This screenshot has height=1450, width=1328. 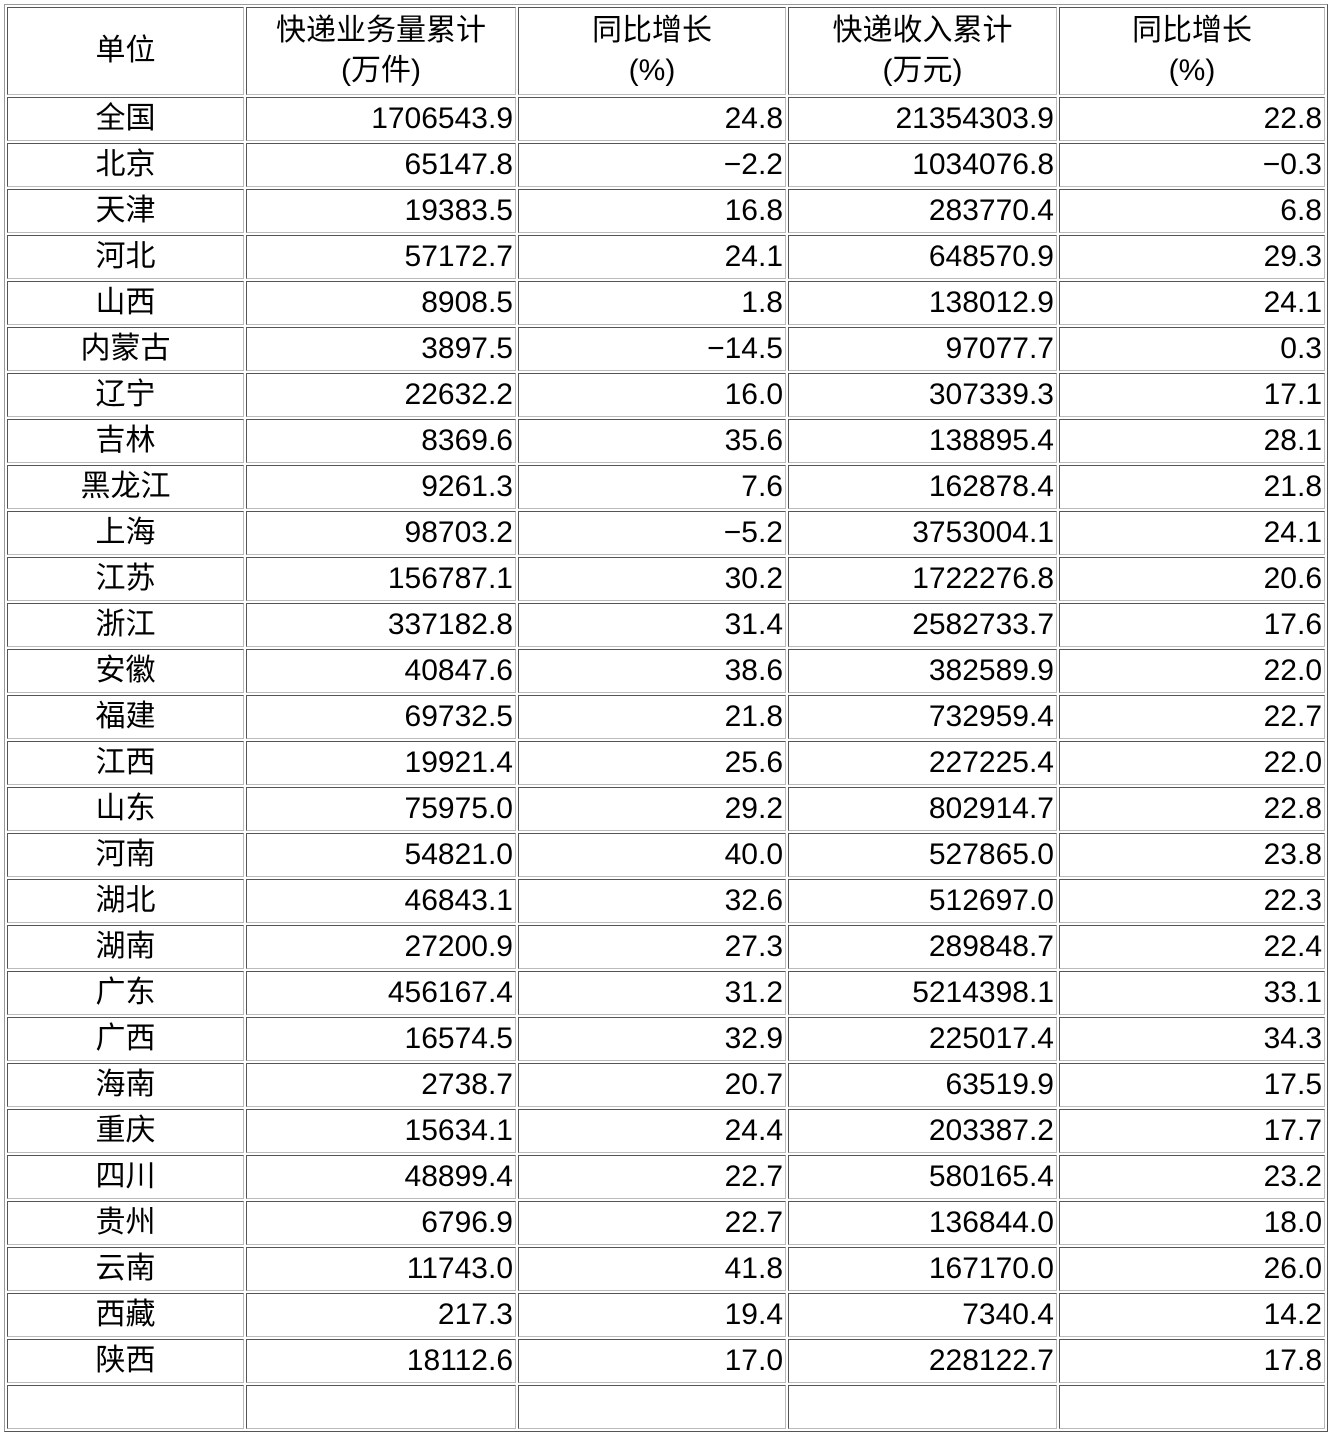 I want to click on revenue-growth-cell: 17.8, so click(x=1192, y=1361).